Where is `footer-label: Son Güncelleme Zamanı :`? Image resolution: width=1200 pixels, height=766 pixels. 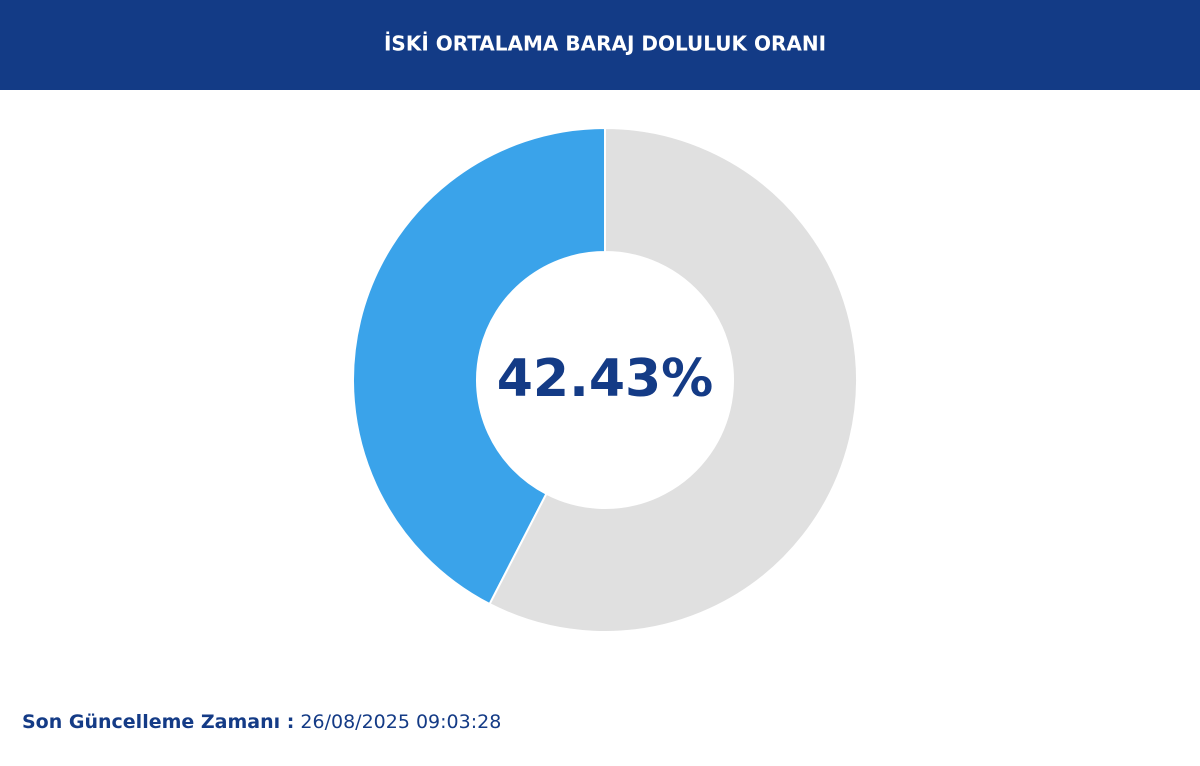
footer-label: Son Güncelleme Zamanı : is located at coordinates (158, 722).